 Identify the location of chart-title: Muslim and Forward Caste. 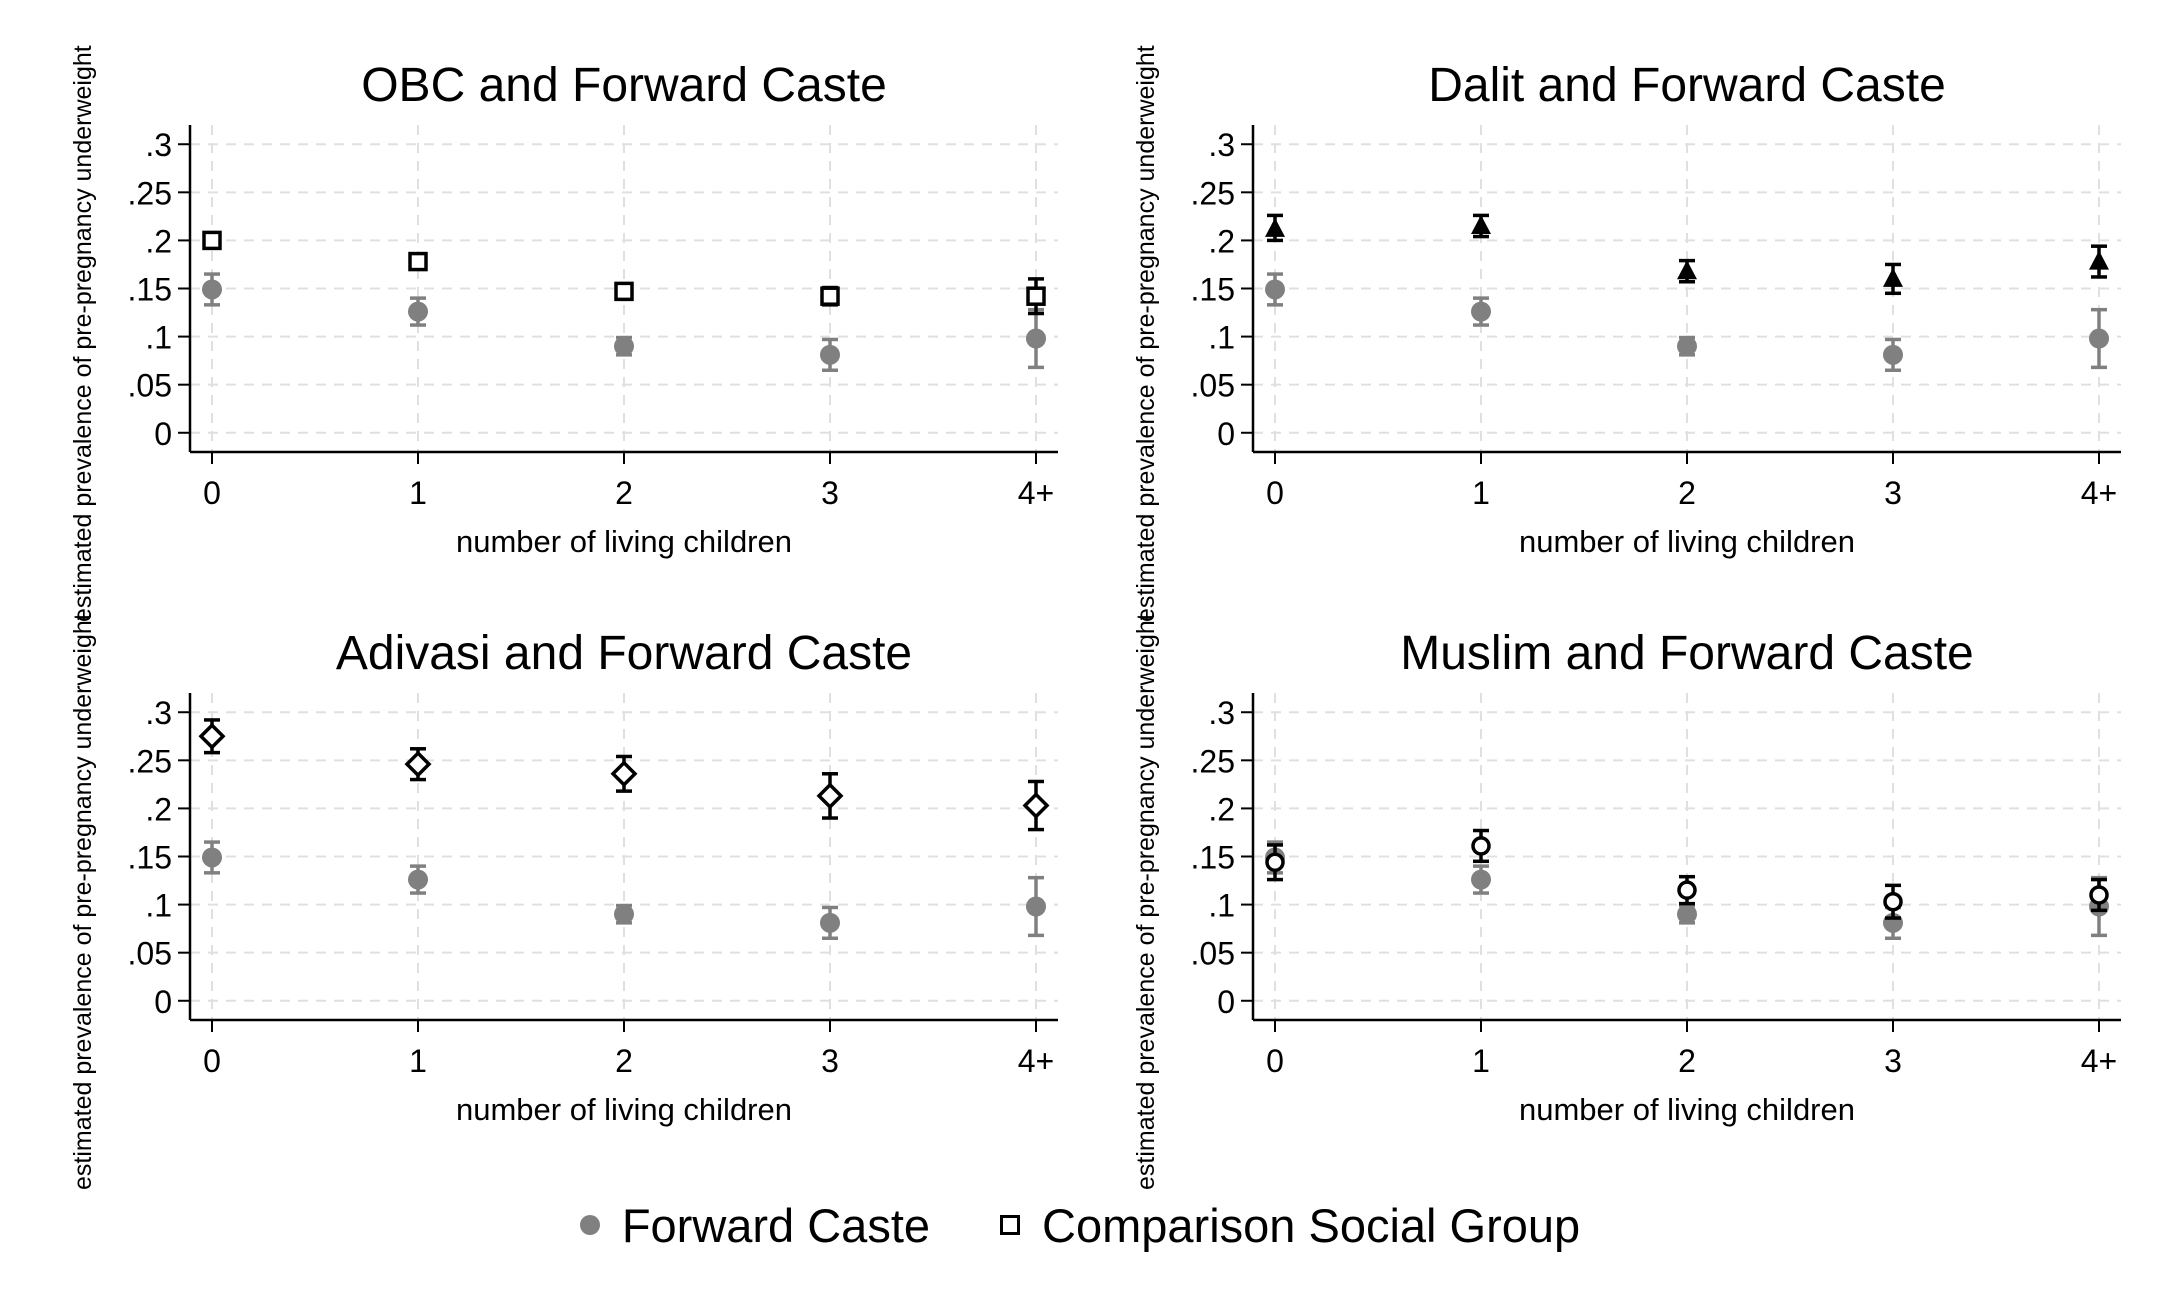
(1687, 653).